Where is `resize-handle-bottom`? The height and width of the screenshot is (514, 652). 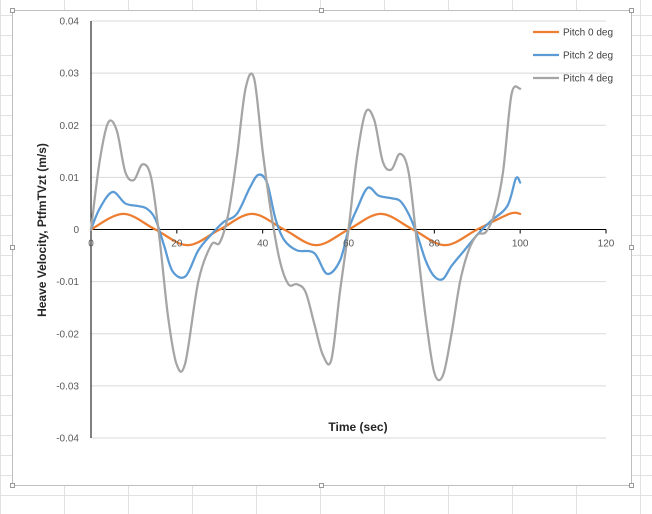
resize-handle-bottom is located at coordinates (321, 485).